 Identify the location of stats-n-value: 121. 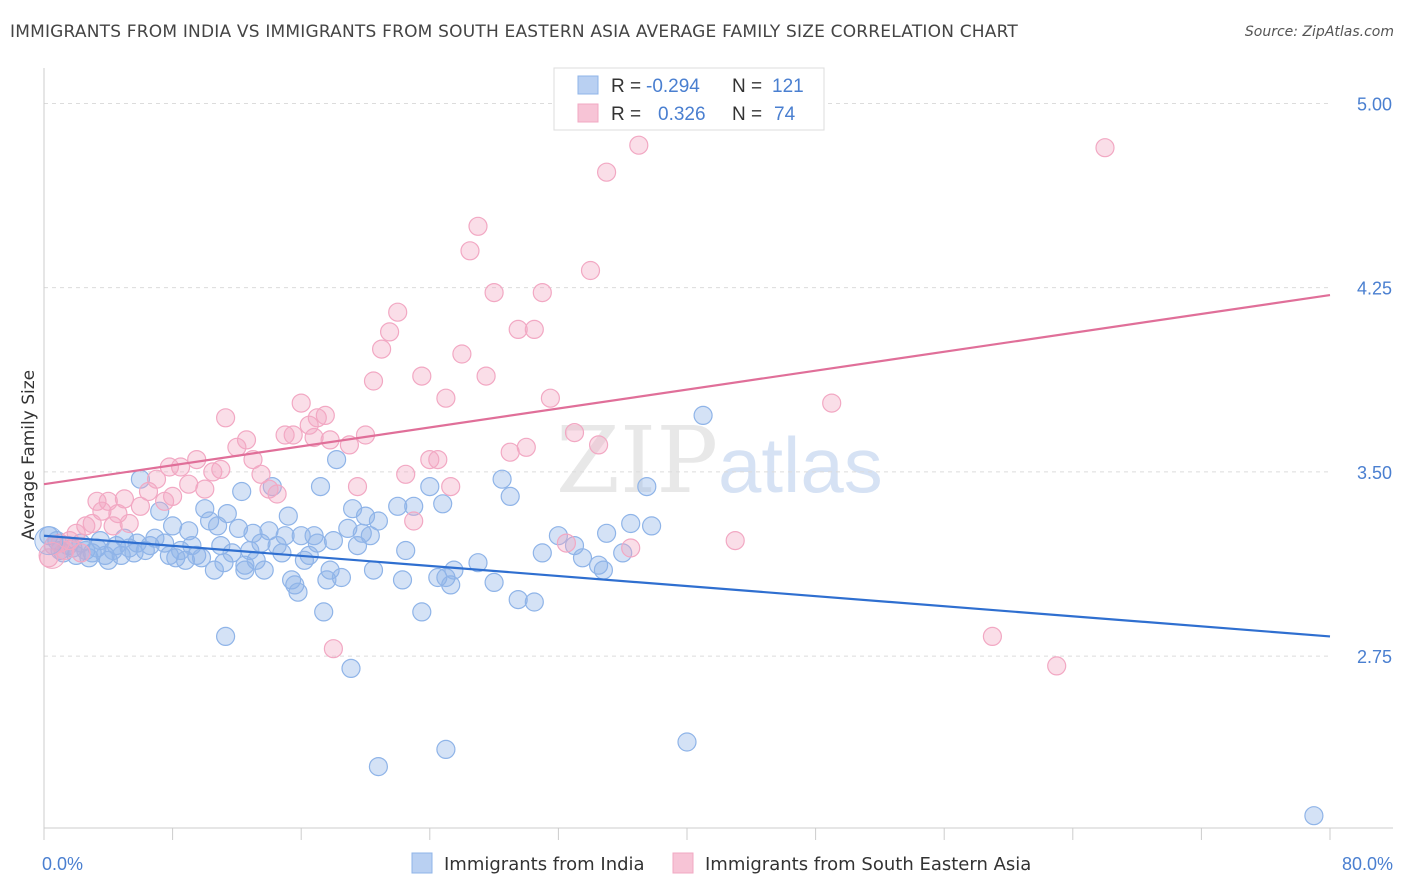
(788, 86).